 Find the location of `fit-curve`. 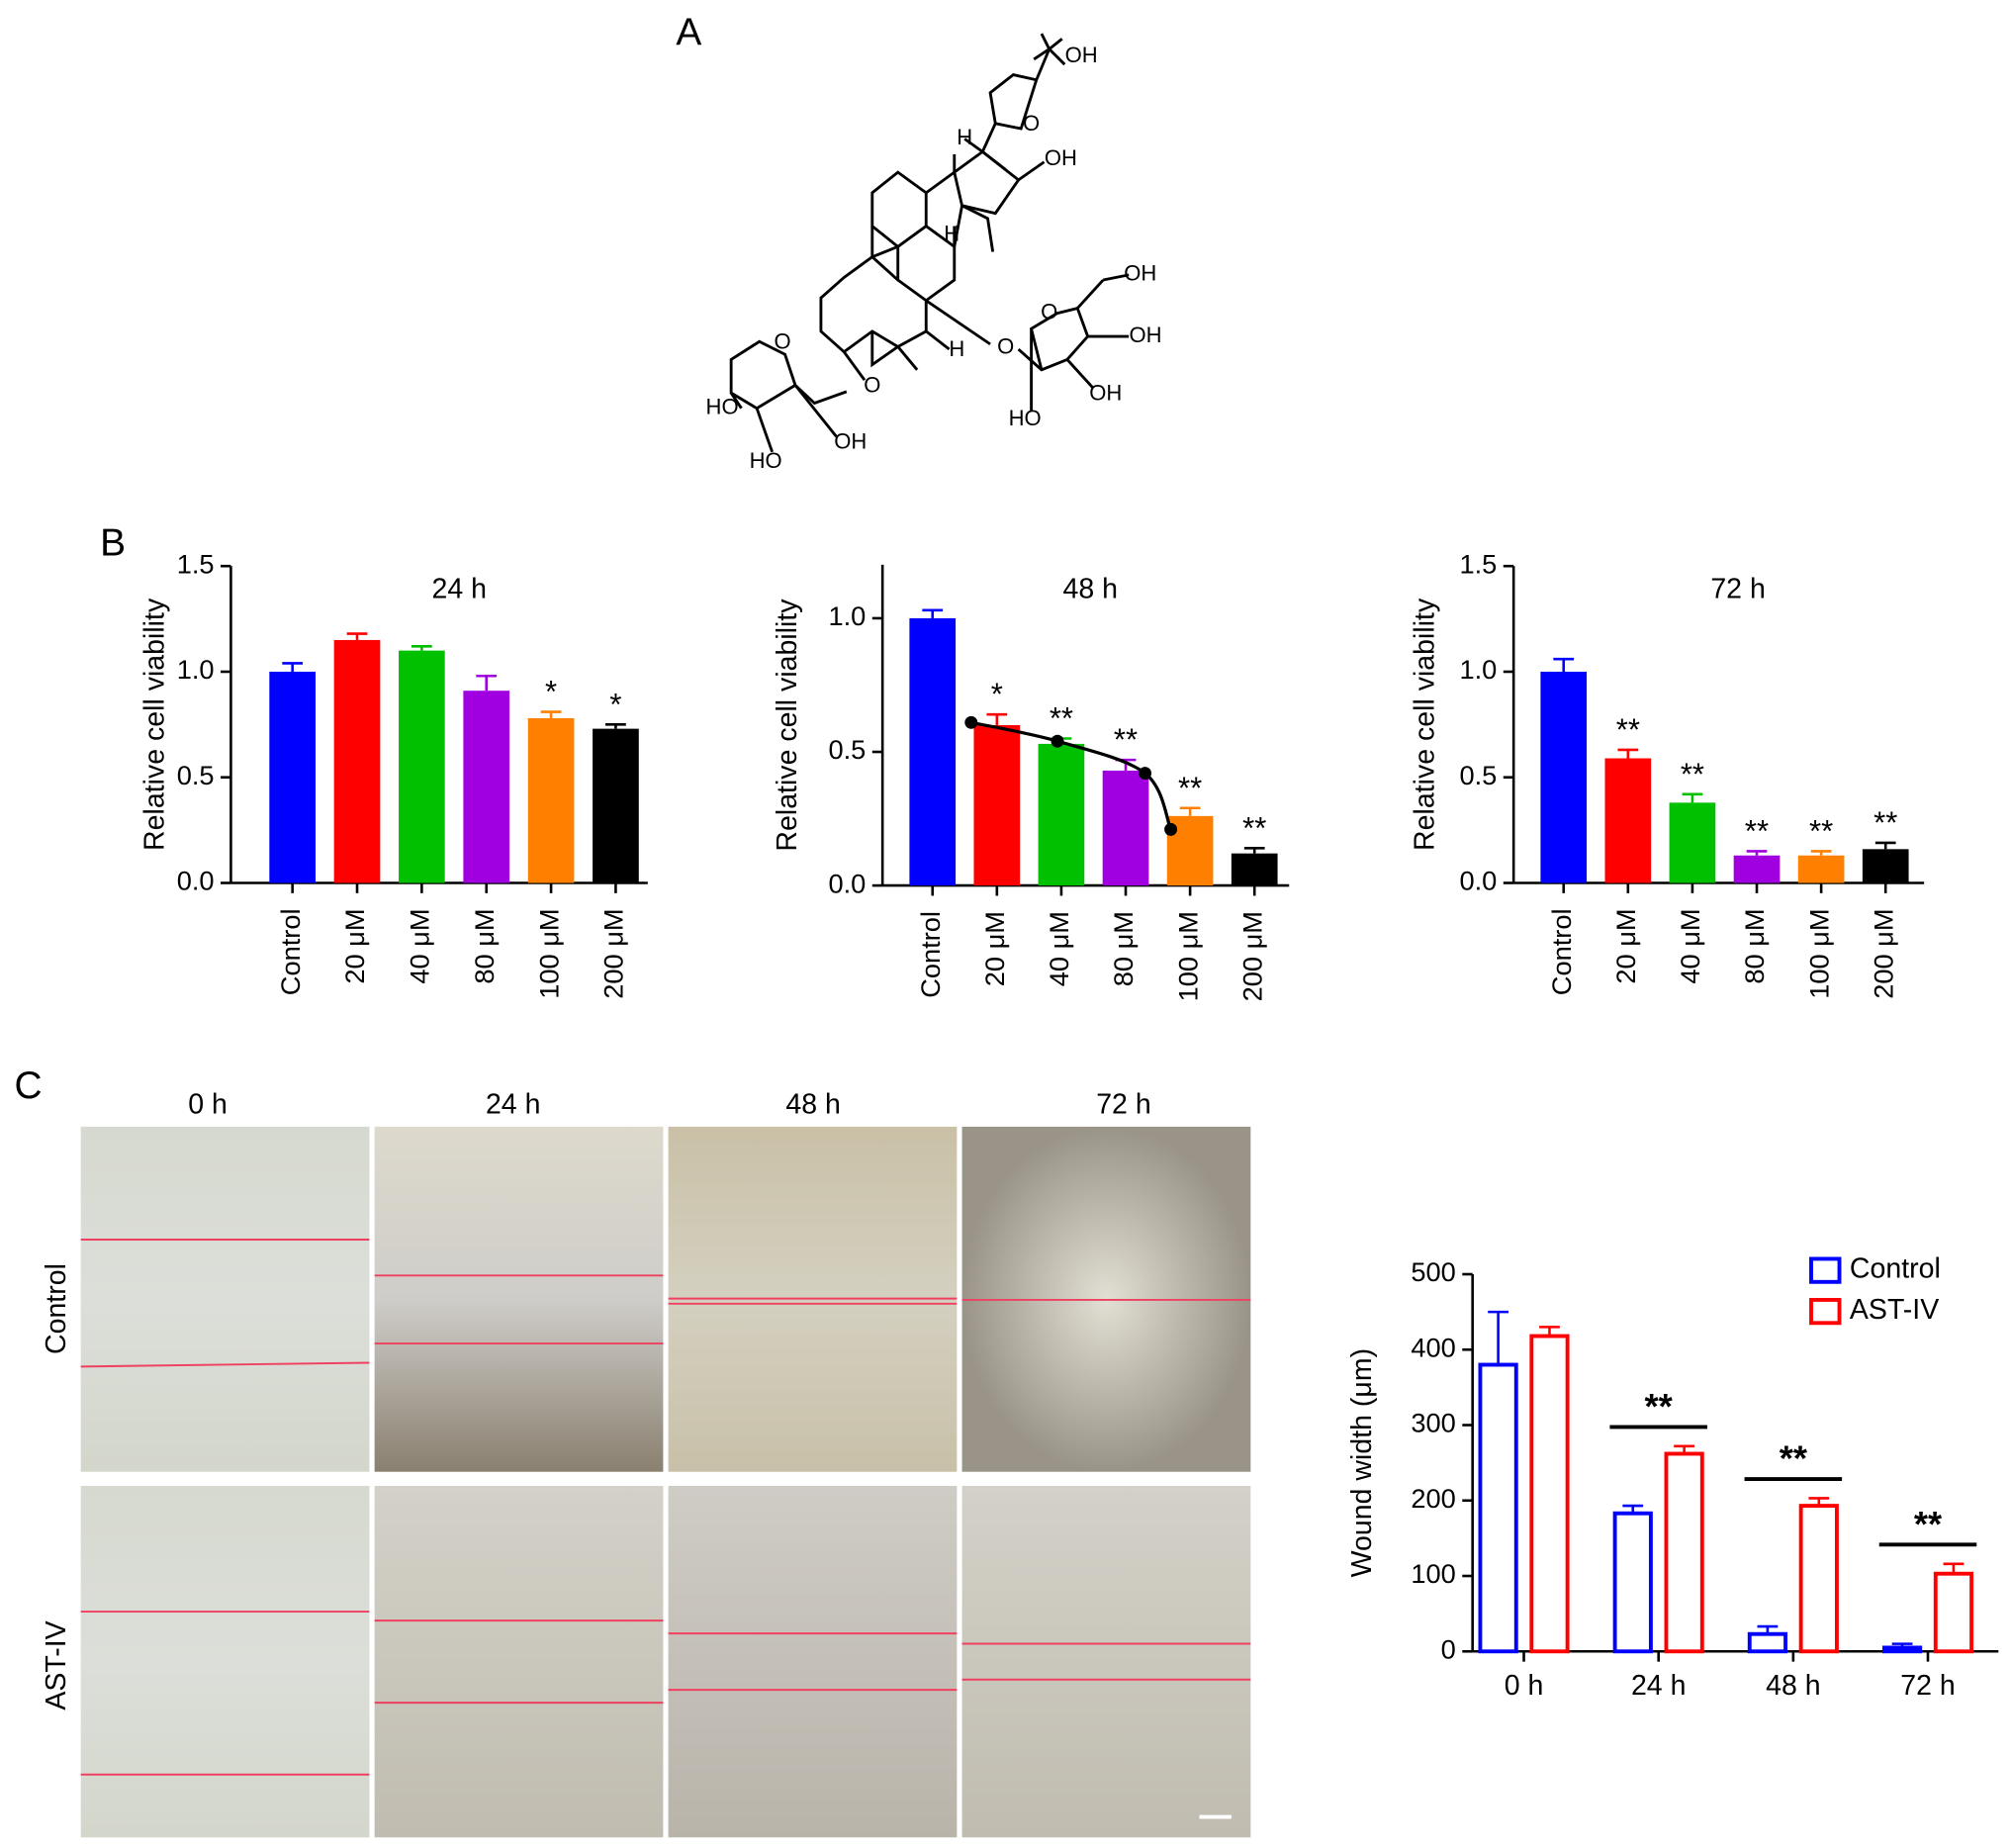

fit-curve is located at coordinates (1071, 775).